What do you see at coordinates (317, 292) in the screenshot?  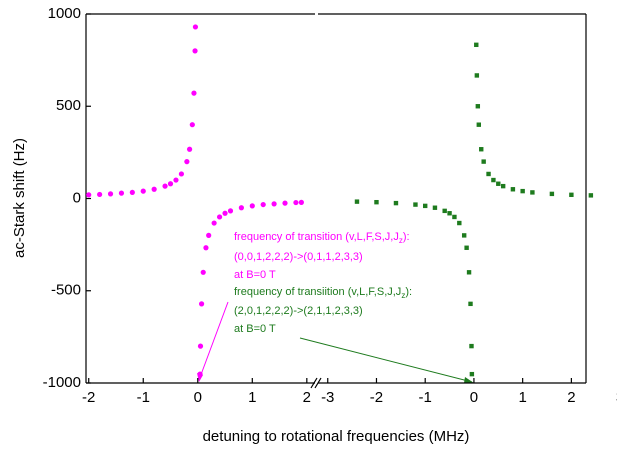 I see `annotation-text: frequency of transiition (v,L,F,S,J,J` at bounding box center [317, 292].